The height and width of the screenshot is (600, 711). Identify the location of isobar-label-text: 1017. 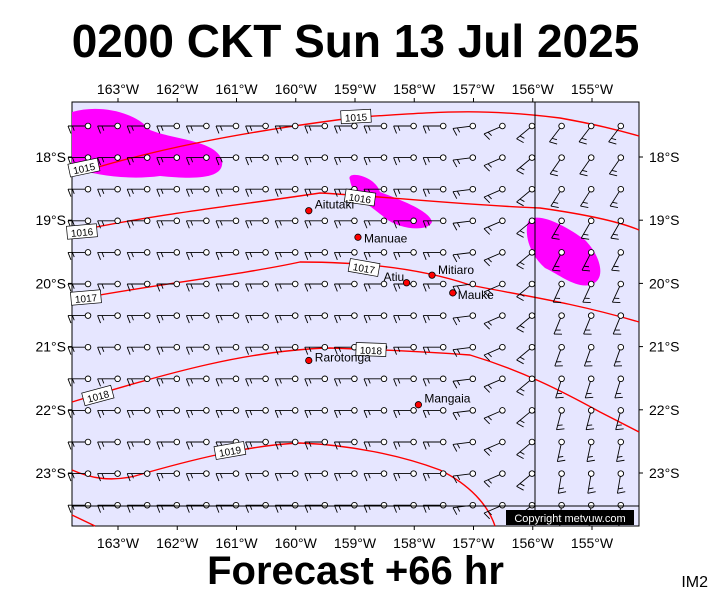
(364, 269).